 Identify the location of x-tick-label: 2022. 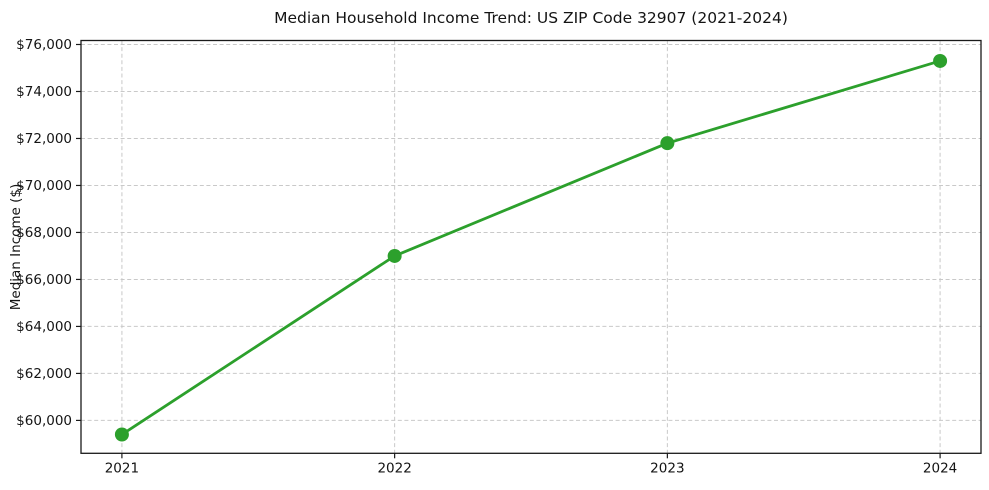
(394, 468).